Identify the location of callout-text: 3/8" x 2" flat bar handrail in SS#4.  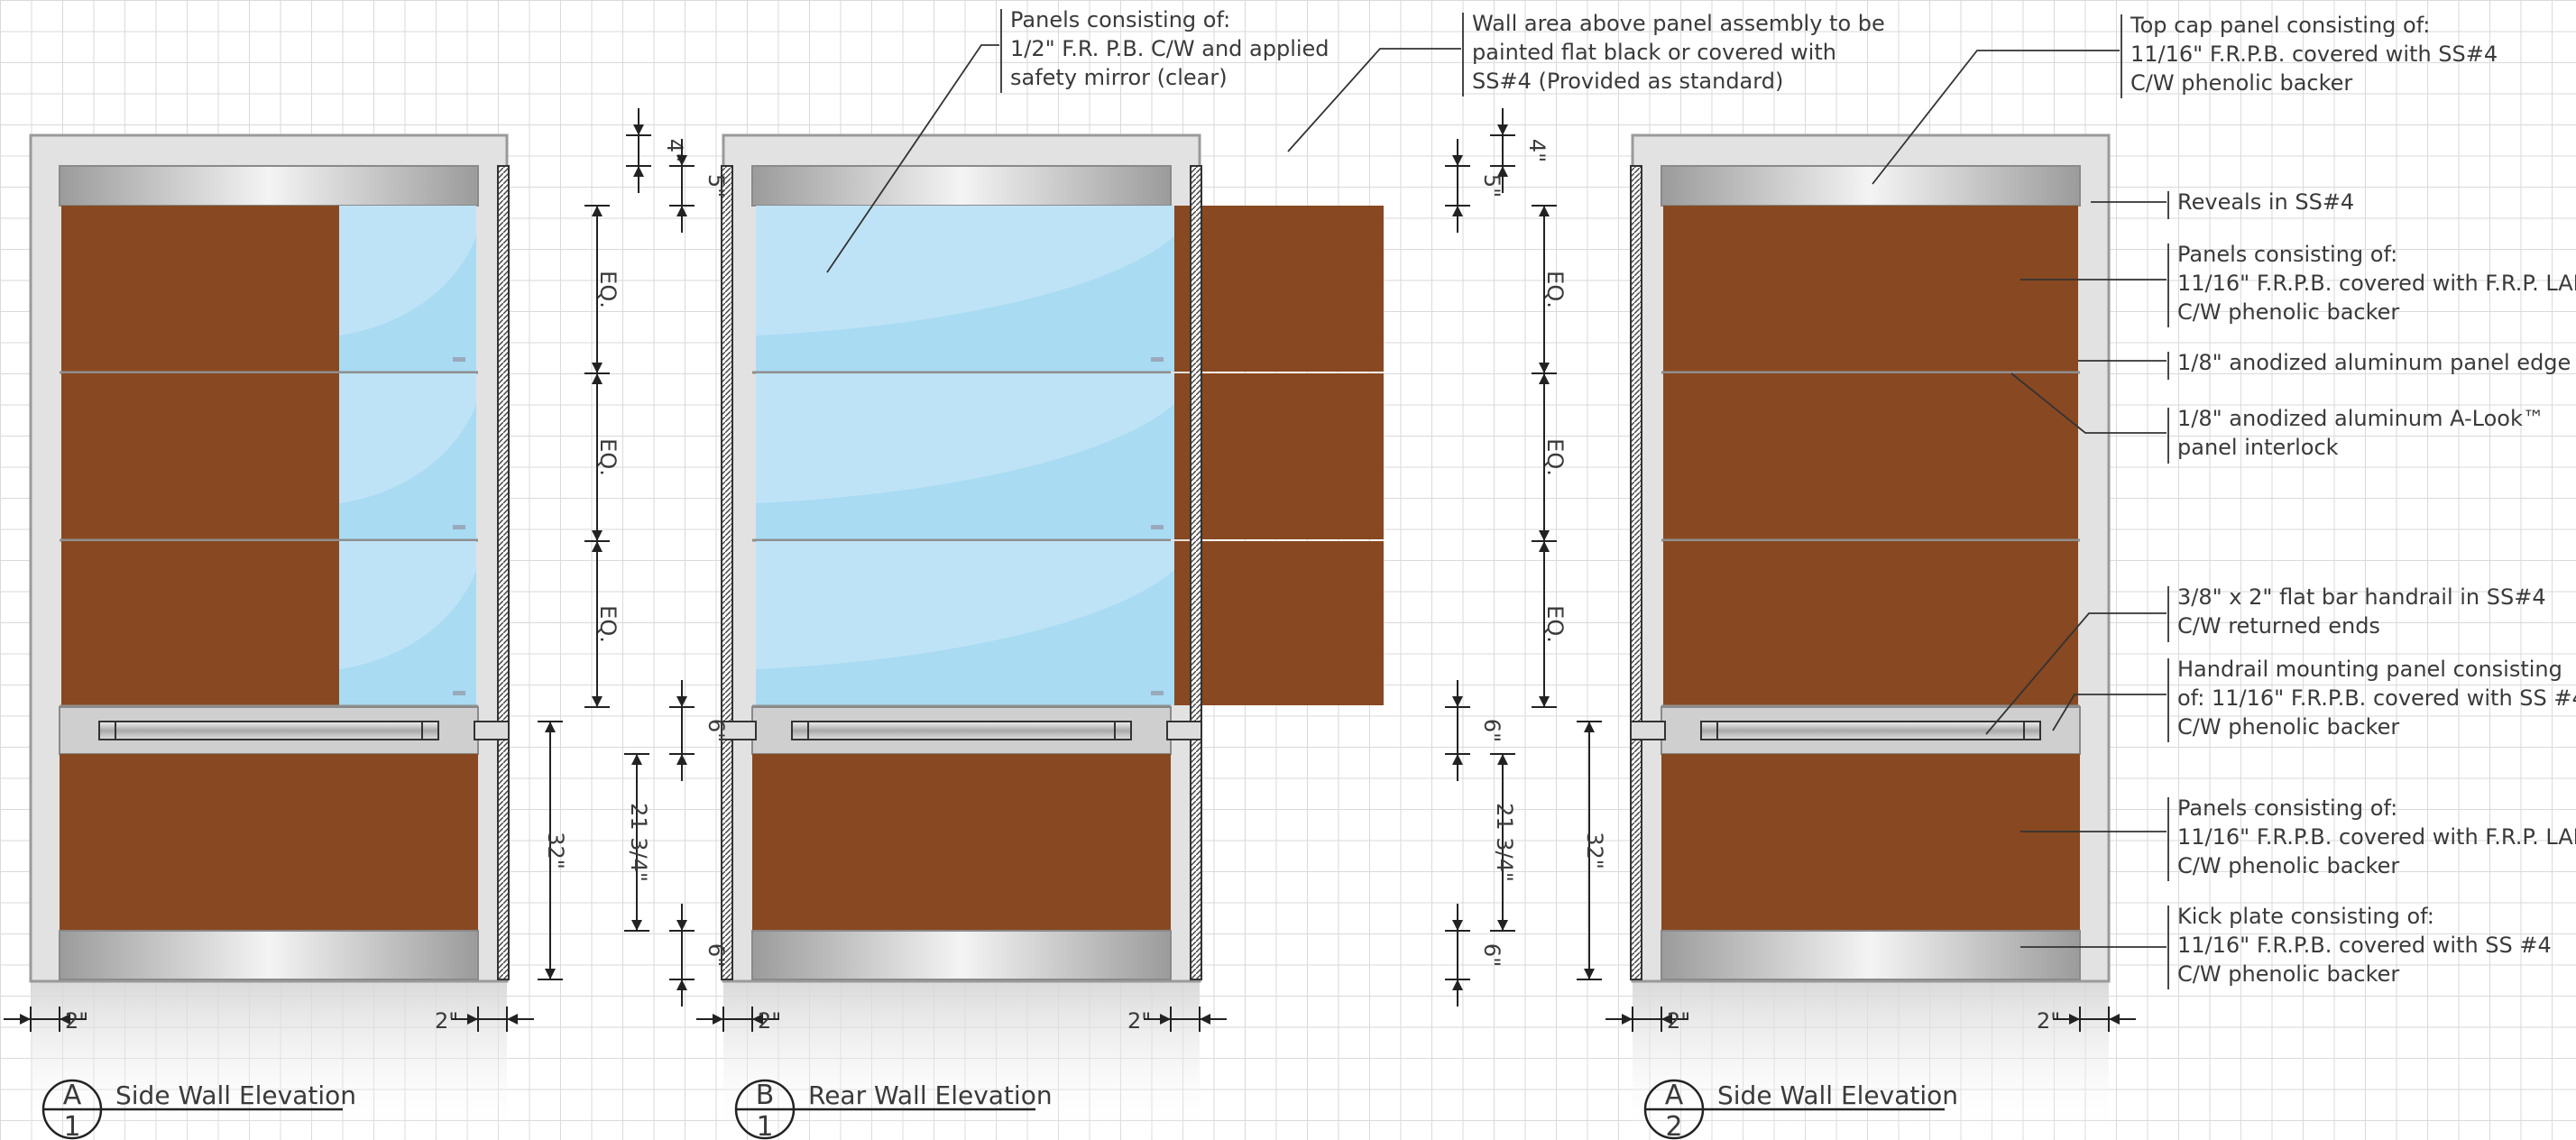
(2362, 597).